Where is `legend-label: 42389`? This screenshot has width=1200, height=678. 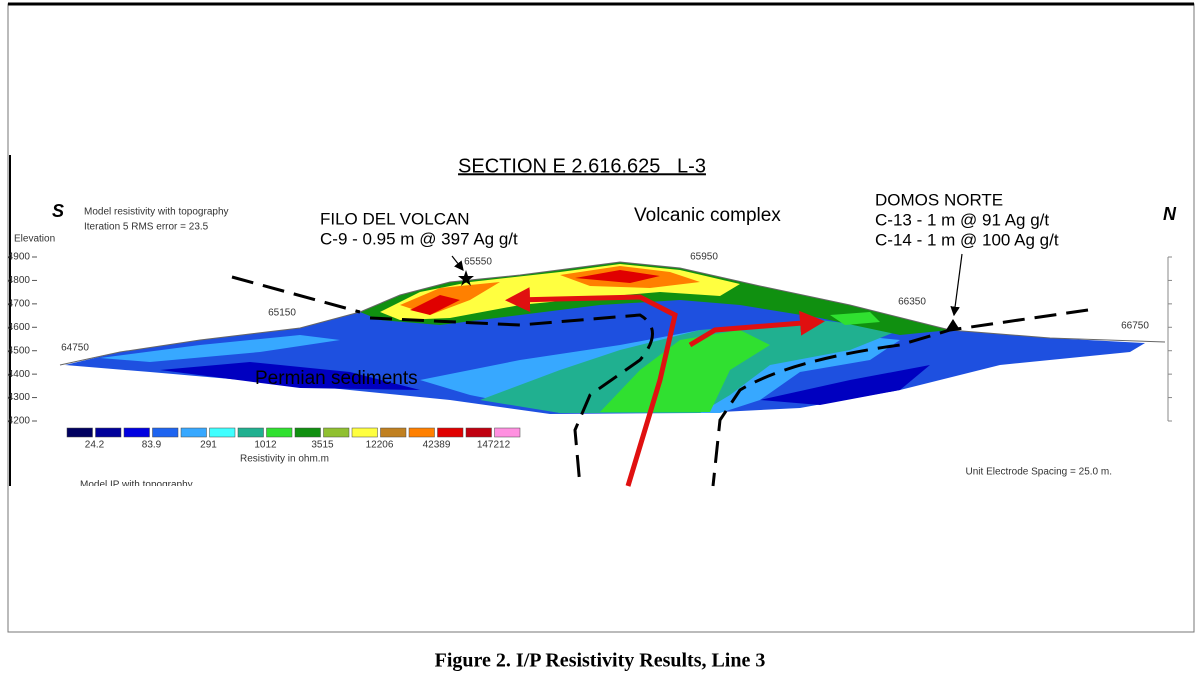
legend-label: 42389 is located at coordinates (437, 445).